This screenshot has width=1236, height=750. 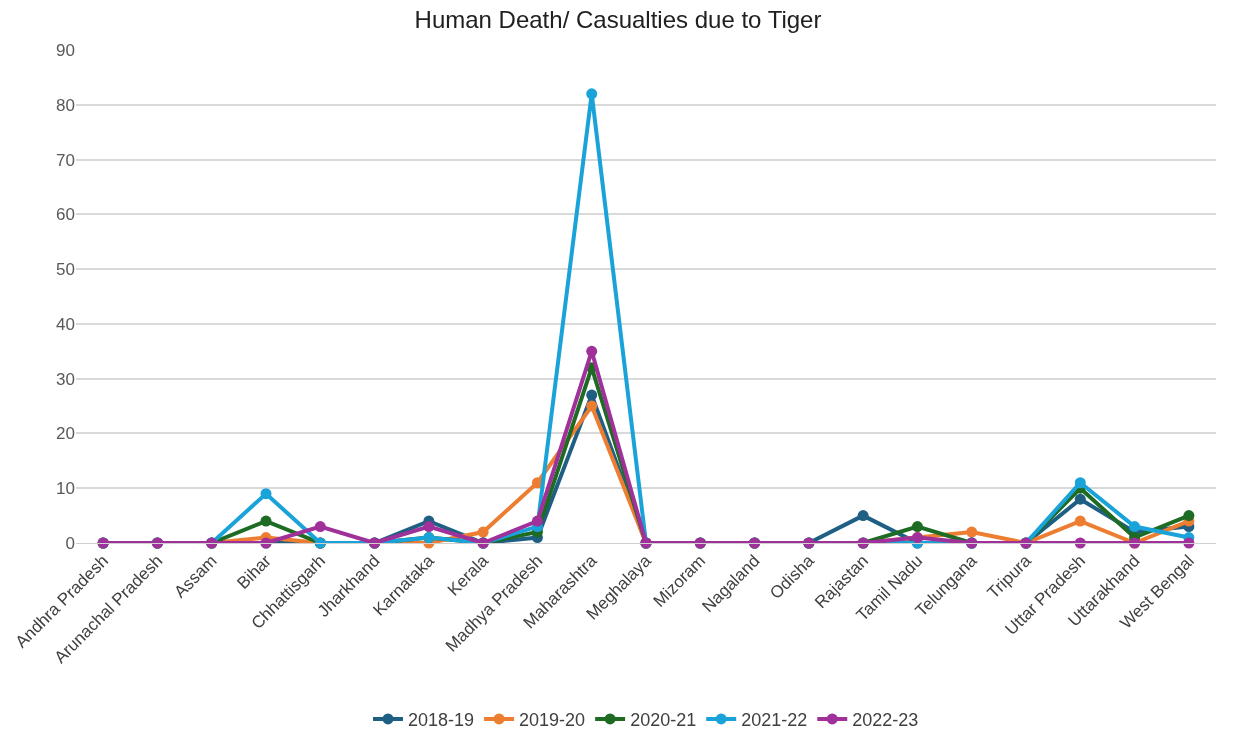 I want to click on y-tick-label: 0, so click(x=70, y=543).